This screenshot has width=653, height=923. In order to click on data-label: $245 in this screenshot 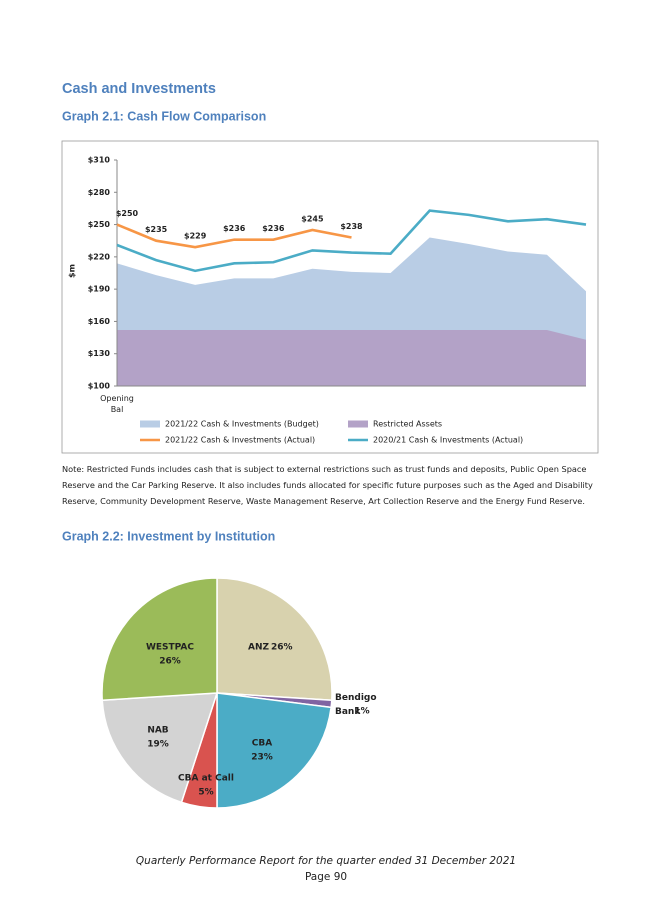, I will do `click(312, 218)`.